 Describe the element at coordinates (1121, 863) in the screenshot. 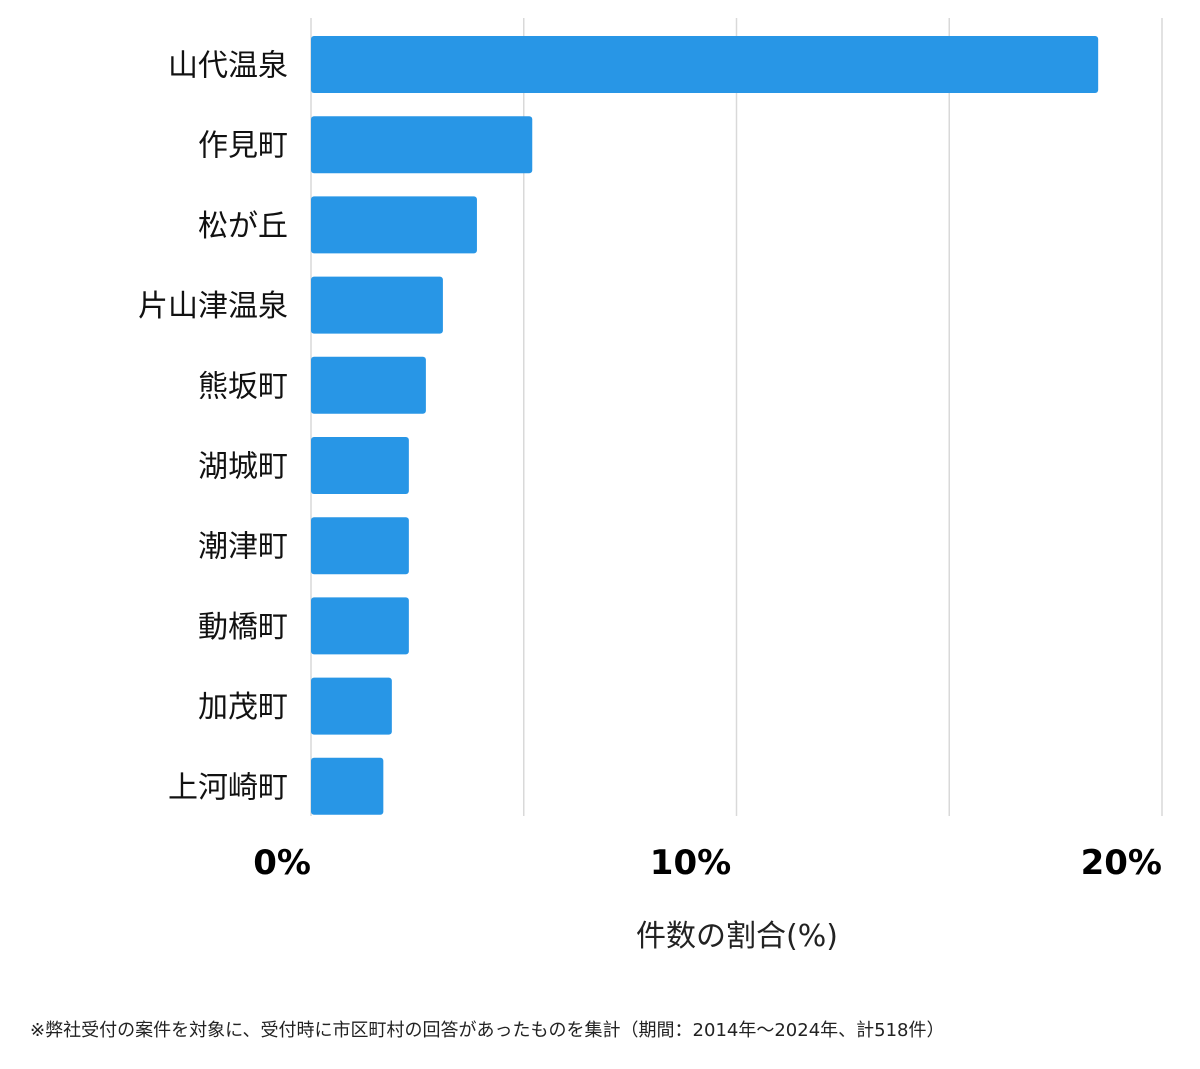

I see `x-tick-label: 20%` at that location.